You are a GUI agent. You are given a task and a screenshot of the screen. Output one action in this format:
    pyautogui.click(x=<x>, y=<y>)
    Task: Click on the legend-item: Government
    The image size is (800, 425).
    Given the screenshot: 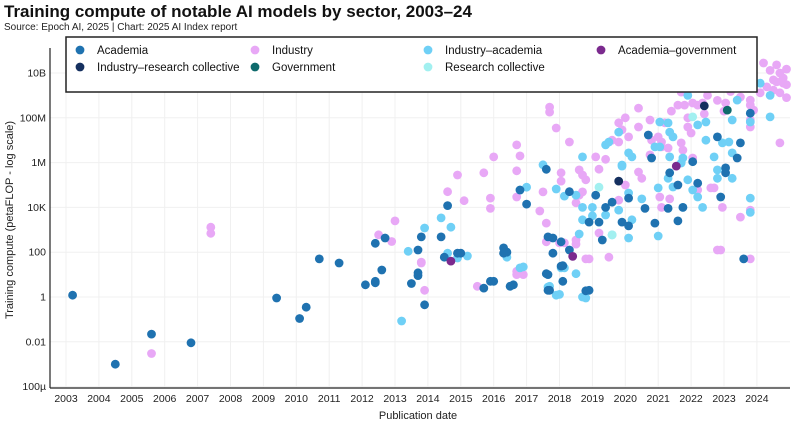 What is the action you would take?
    pyautogui.click(x=293, y=68)
    